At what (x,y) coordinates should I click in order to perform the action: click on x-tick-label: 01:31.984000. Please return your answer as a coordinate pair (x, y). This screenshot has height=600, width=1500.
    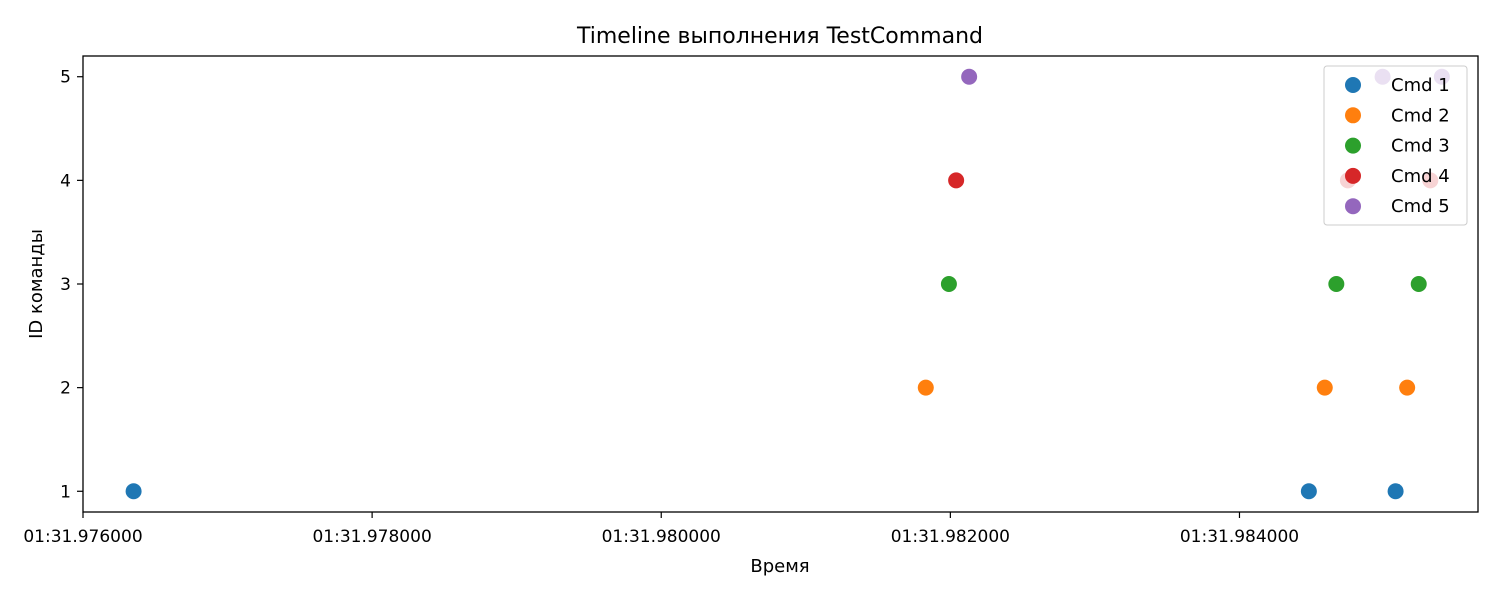
    Looking at the image, I should click on (1239, 537).